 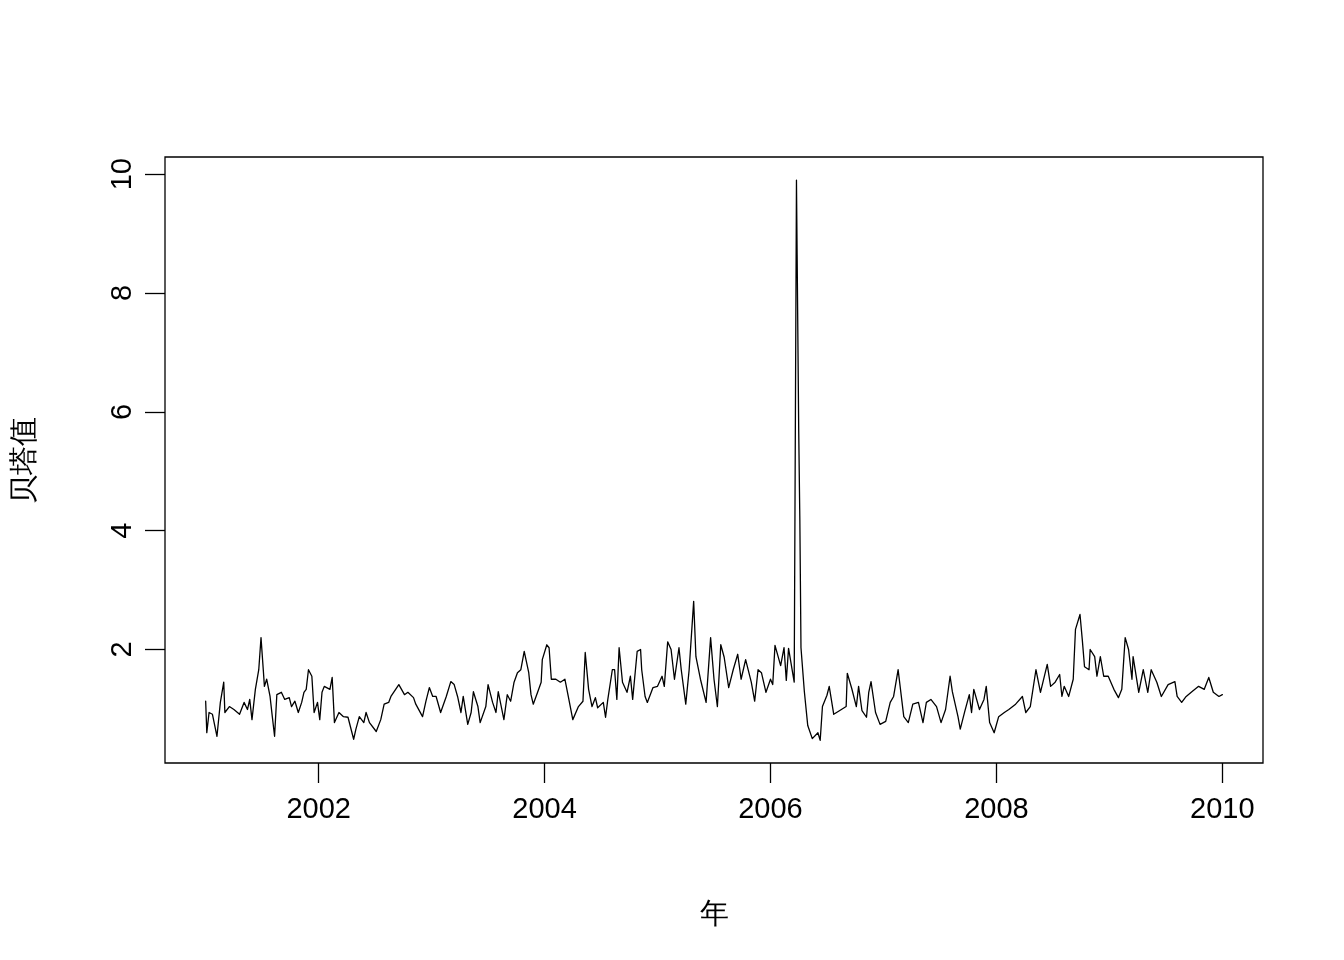 I want to click on x-tick-label: 2004, so click(x=544, y=807).